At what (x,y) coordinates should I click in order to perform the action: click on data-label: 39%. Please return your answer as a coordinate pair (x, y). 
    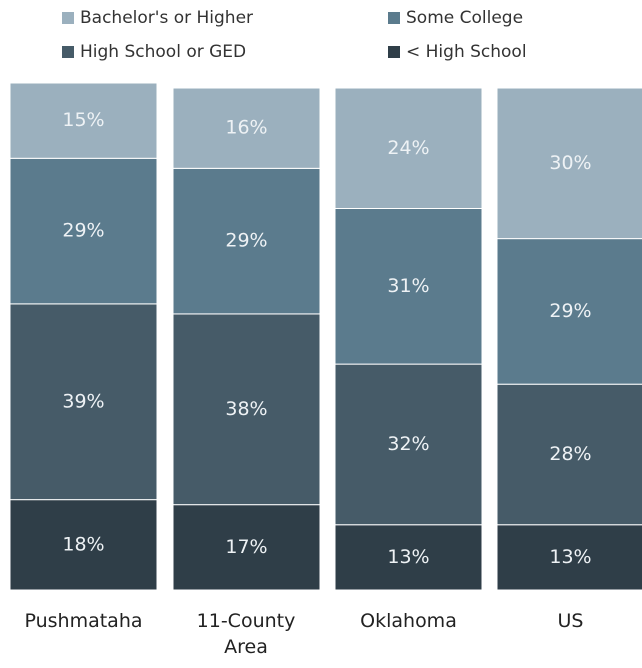
    Looking at the image, I should click on (83, 401).